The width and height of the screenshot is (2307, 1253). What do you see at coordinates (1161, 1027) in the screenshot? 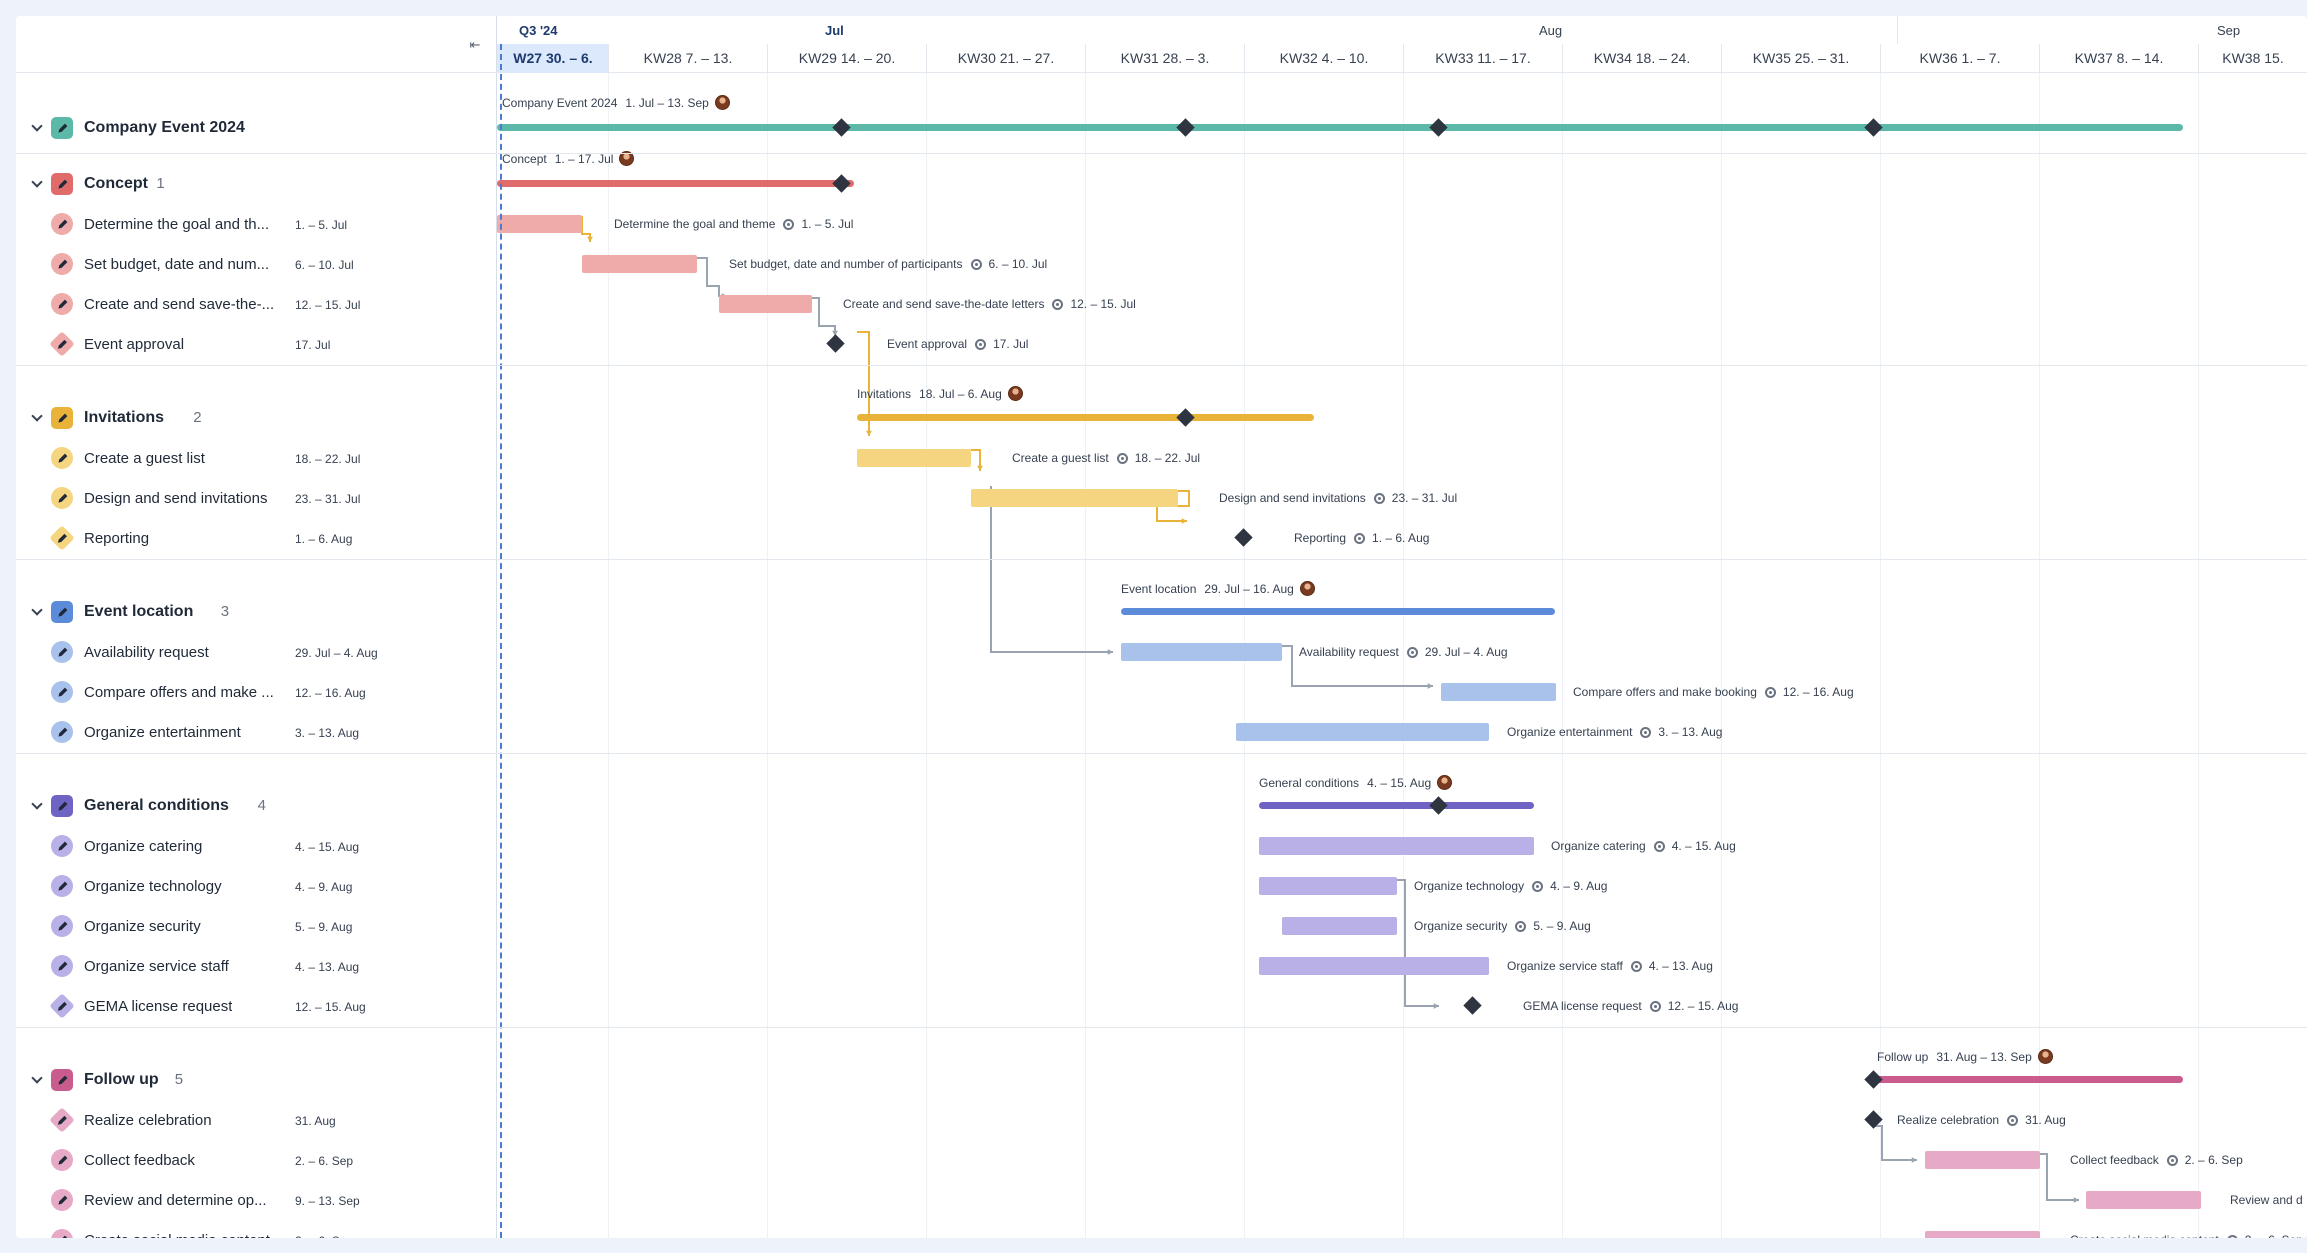
I see `group-divider` at bounding box center [1161, 1027].